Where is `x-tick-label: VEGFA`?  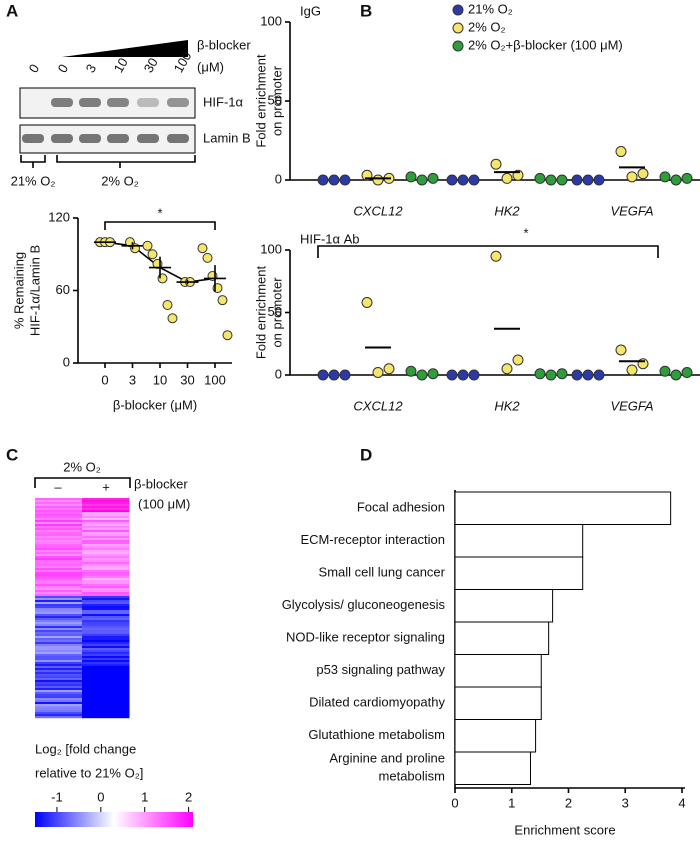
x-tick-label: VEGFA is located at coordinates (631, 405).